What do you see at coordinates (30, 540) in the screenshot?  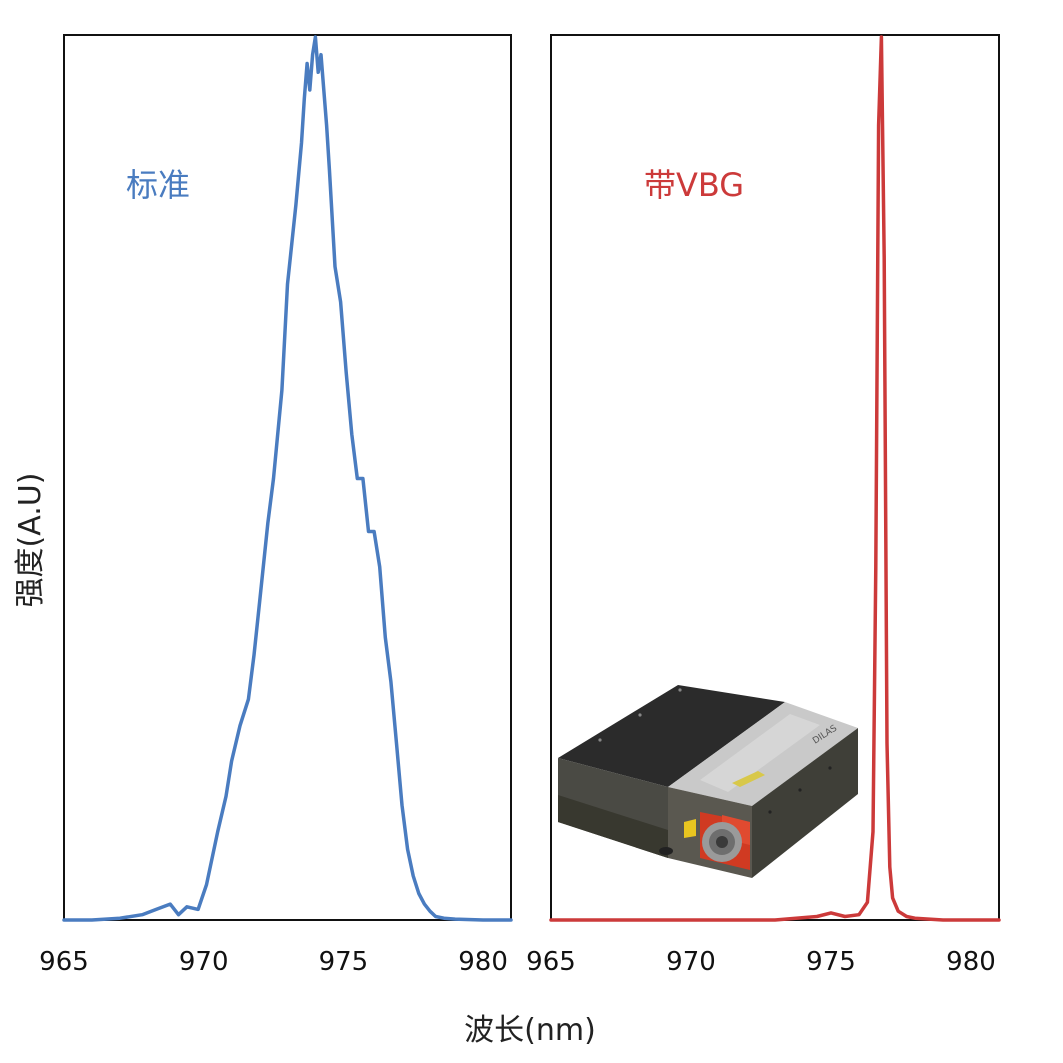 I see `y-axis-title: 强度(A.U)` at bounding box center [30, 540].